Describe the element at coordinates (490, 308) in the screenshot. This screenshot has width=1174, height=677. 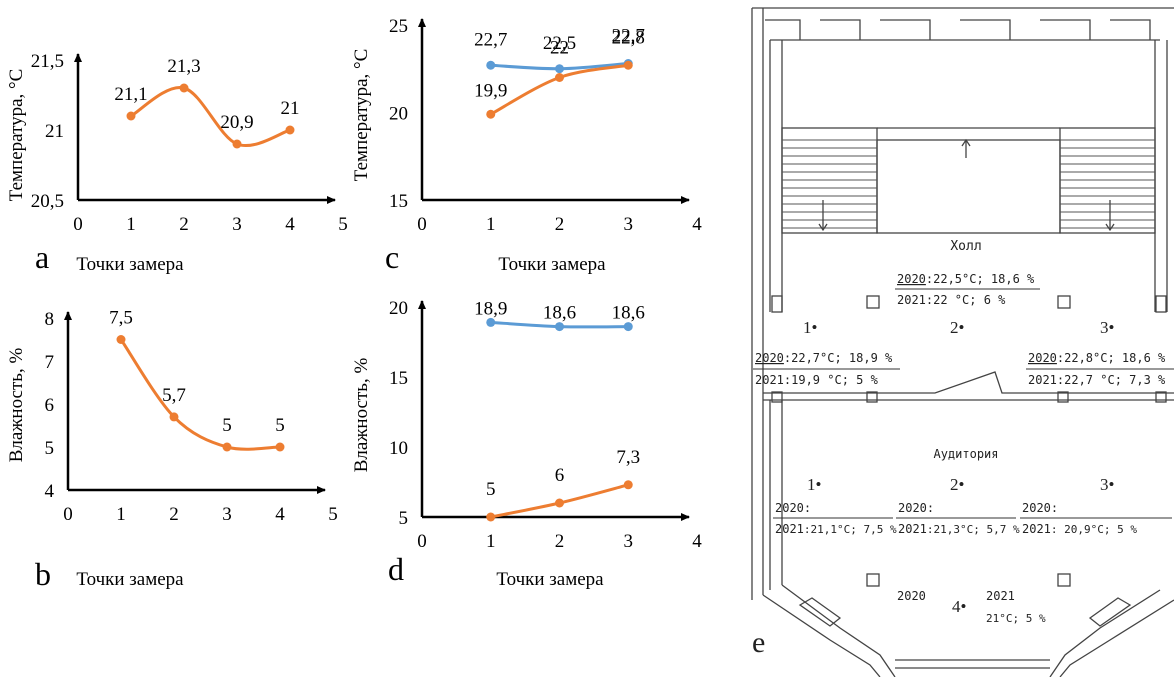
I see `data-label: 18,9` at that location.